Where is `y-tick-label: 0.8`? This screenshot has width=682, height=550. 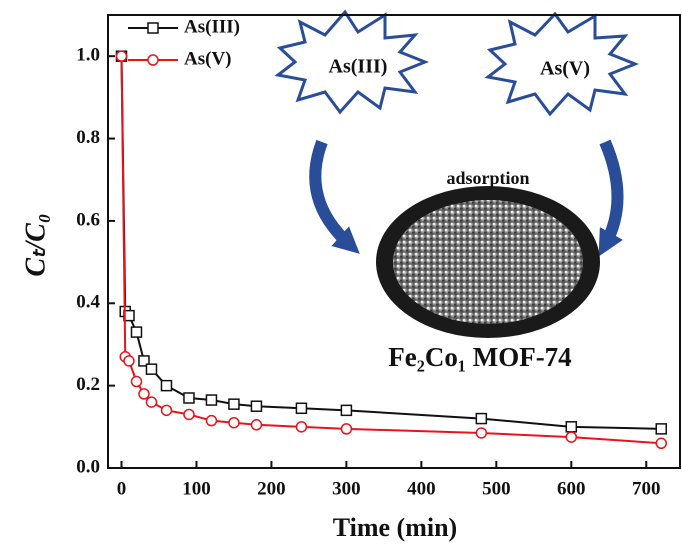
y-tick-label: 0.8 is located at coordinates (88, 137).